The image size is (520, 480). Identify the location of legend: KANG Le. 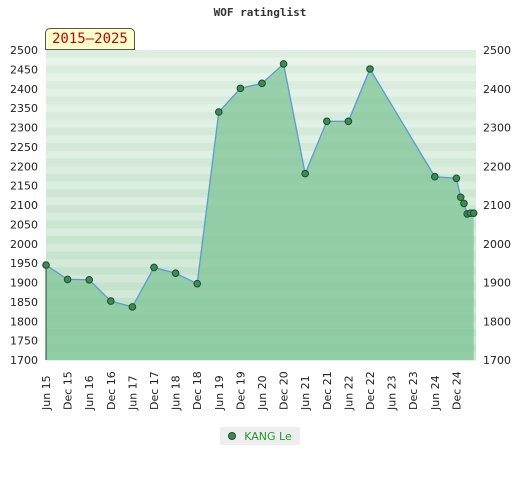
(260, 436).